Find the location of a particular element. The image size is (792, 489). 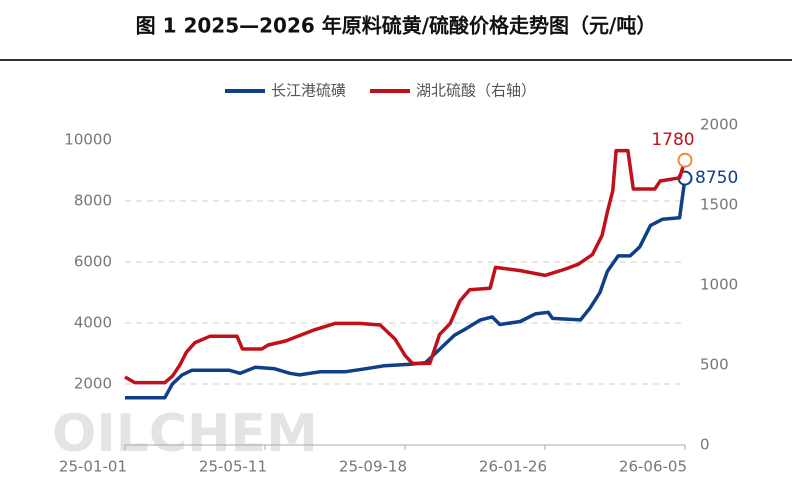

y-tick-label: 4000 is located at coordinates (93, 323).